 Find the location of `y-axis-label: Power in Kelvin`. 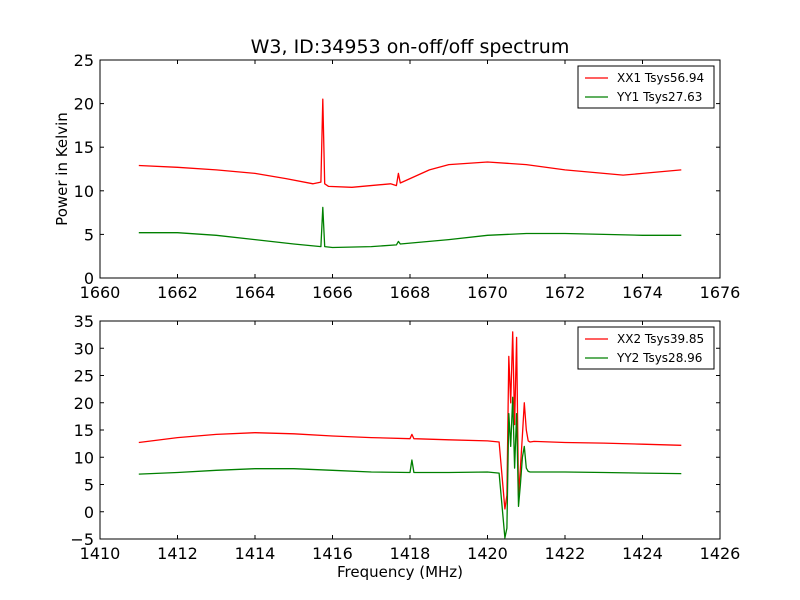

y-axis-label: Power in Kelvin is located at coordinates (62, 169).